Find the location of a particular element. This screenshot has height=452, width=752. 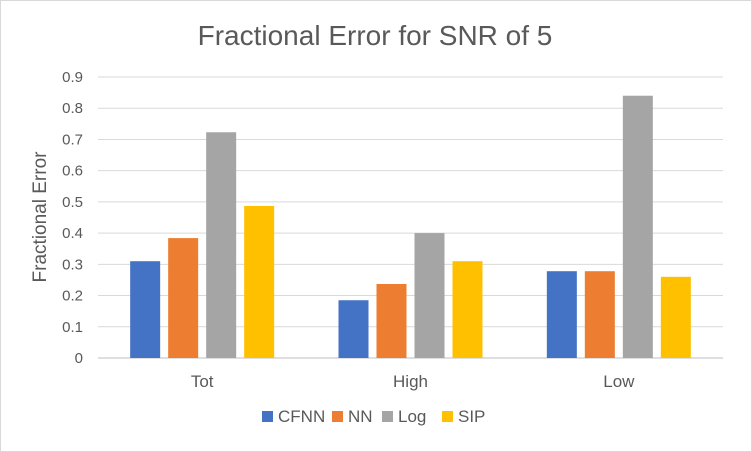

y-tick-label: 0 is located at coordinates (79, 358).